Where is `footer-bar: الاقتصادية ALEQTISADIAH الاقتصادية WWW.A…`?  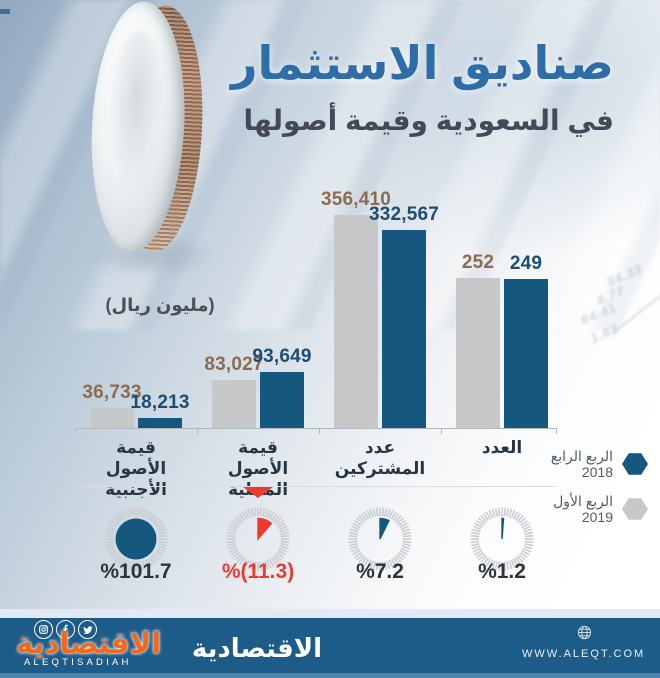 footer-bar: الاقتصادية ALEQTISADIAH الاقتصادية WWW.A… is located at coordinates (330, 648).